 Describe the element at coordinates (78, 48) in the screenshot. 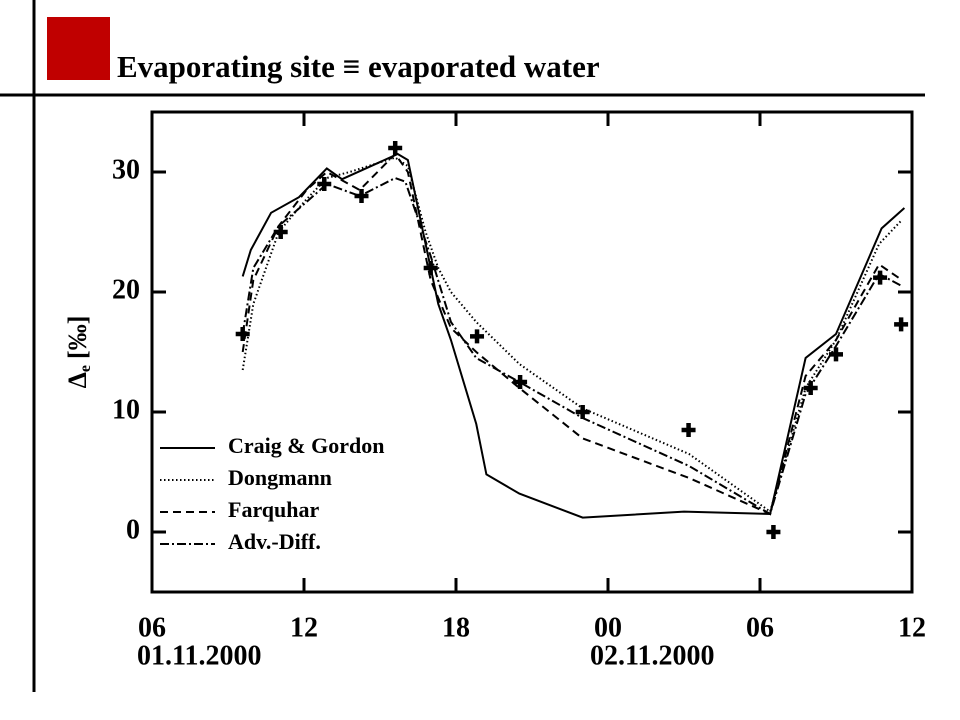

I see `title-square` at that location.